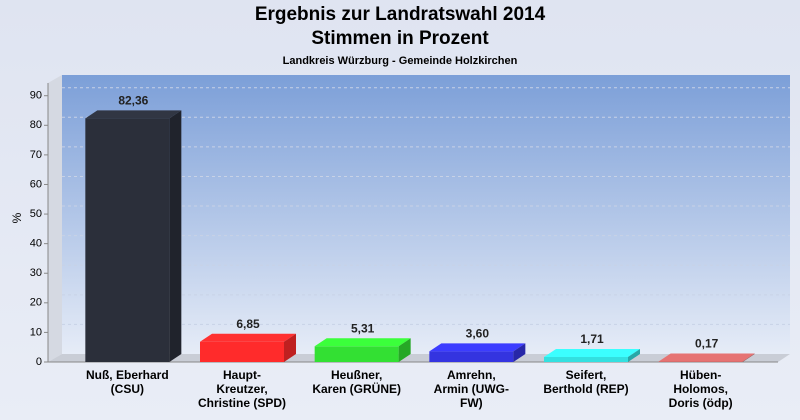  Describe the element at coordinates (17, 217) in the screenshot. I see `y-axis-label: %` at that location.